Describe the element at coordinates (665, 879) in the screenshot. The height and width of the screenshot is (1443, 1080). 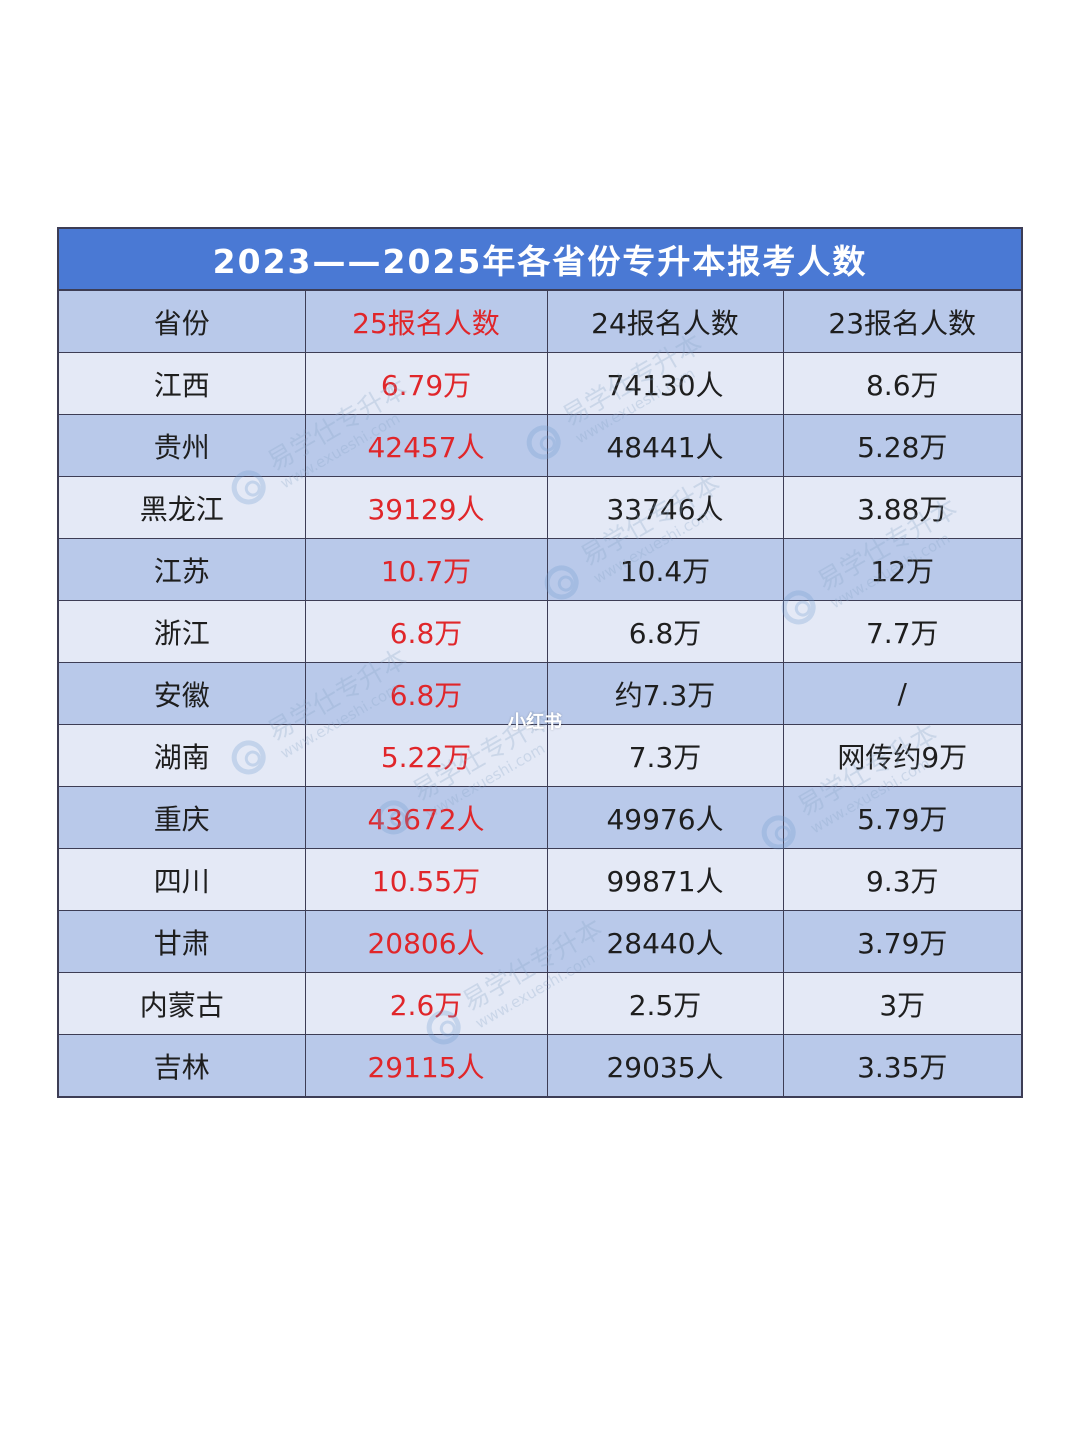
I see `cell-2024: 99871人` at that location.